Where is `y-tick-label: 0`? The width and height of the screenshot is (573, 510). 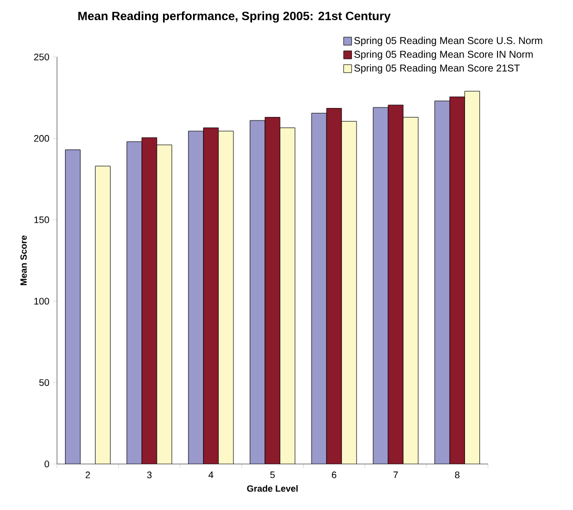 y-tick-label: 0 is located at coordinates (47, 464).